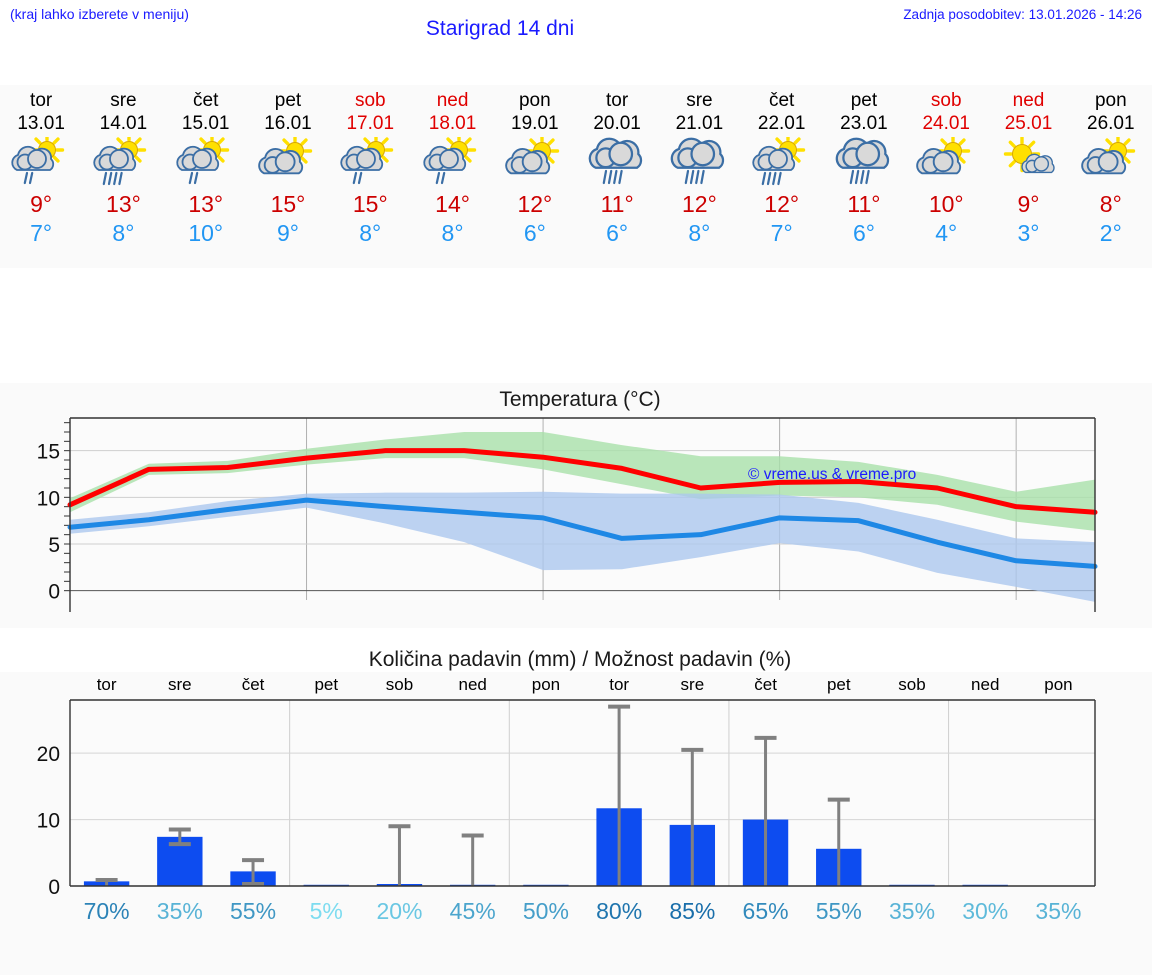  Describe the element at coordinates (123, 123) in the screenshot. I see `day-date: 14.01` at that location.